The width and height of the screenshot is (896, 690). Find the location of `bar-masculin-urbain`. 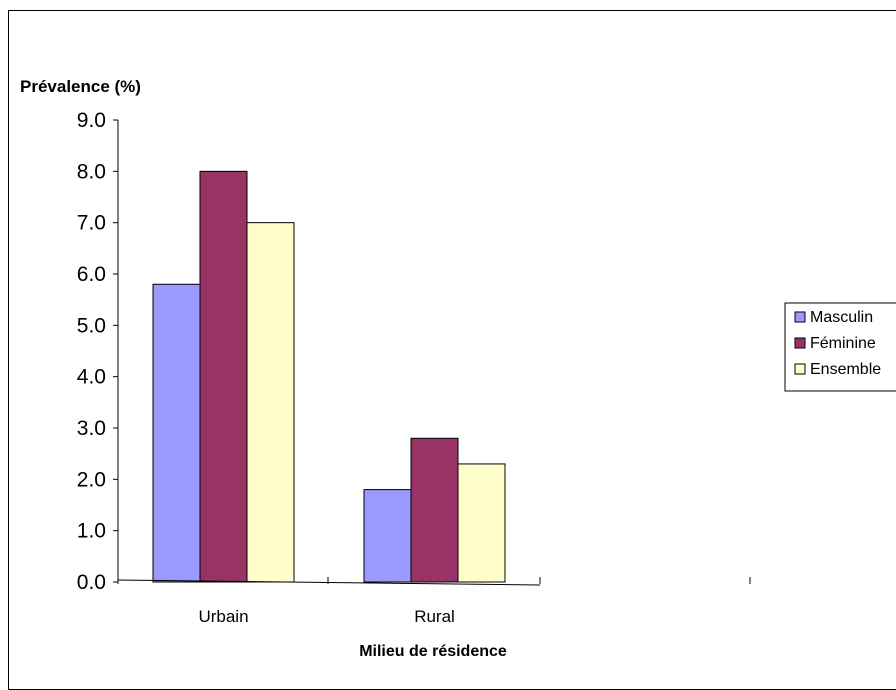

bar-masculin-urbain is located at coordinates (176, 433).